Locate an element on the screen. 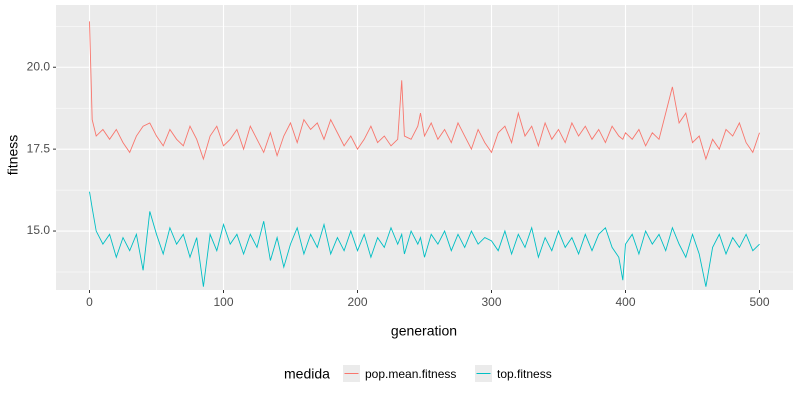  legend-label: top.fitness is located at coordinates (524, 374).